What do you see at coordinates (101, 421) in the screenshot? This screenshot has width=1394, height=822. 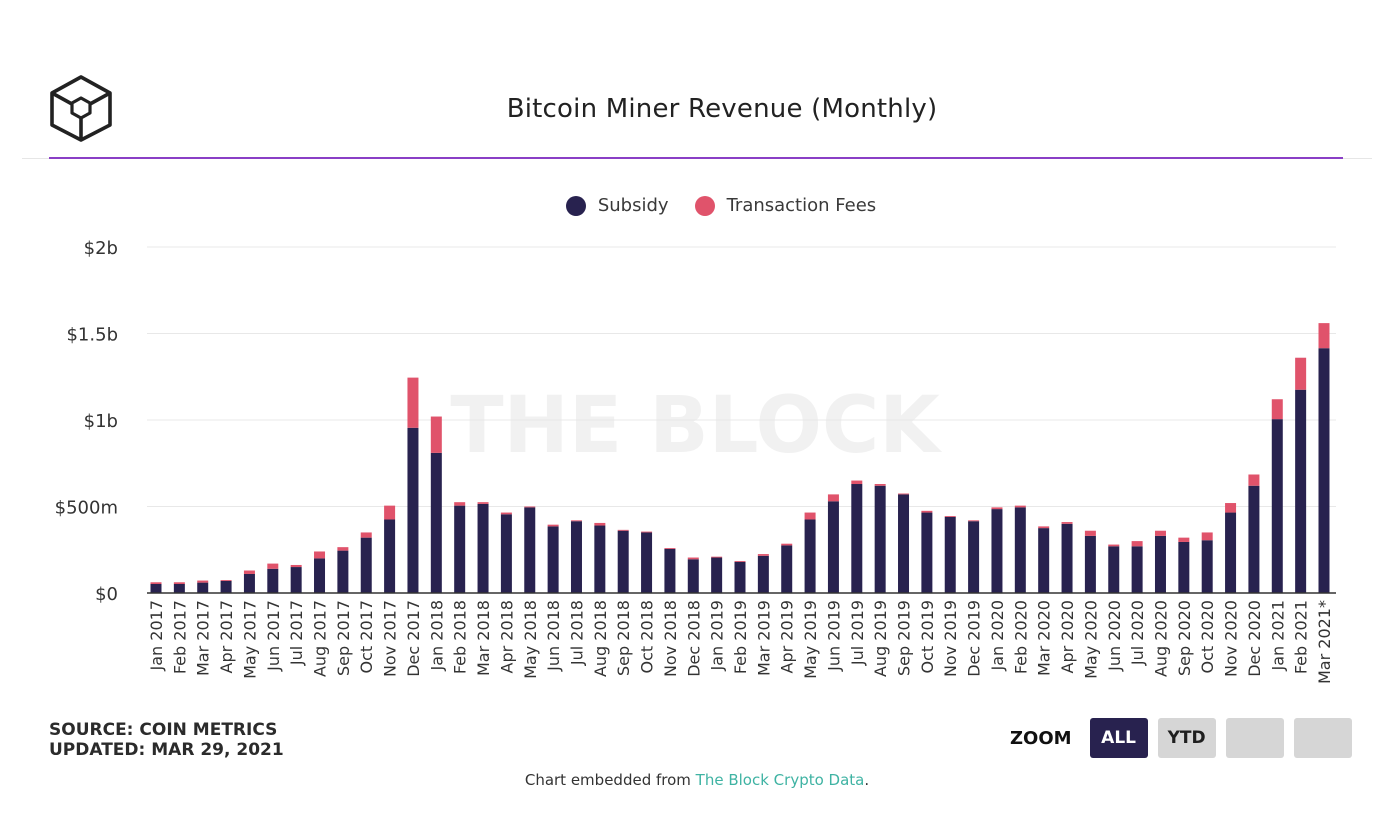 I see `y-tick-label: $1b` at bounding box center [101, 421].